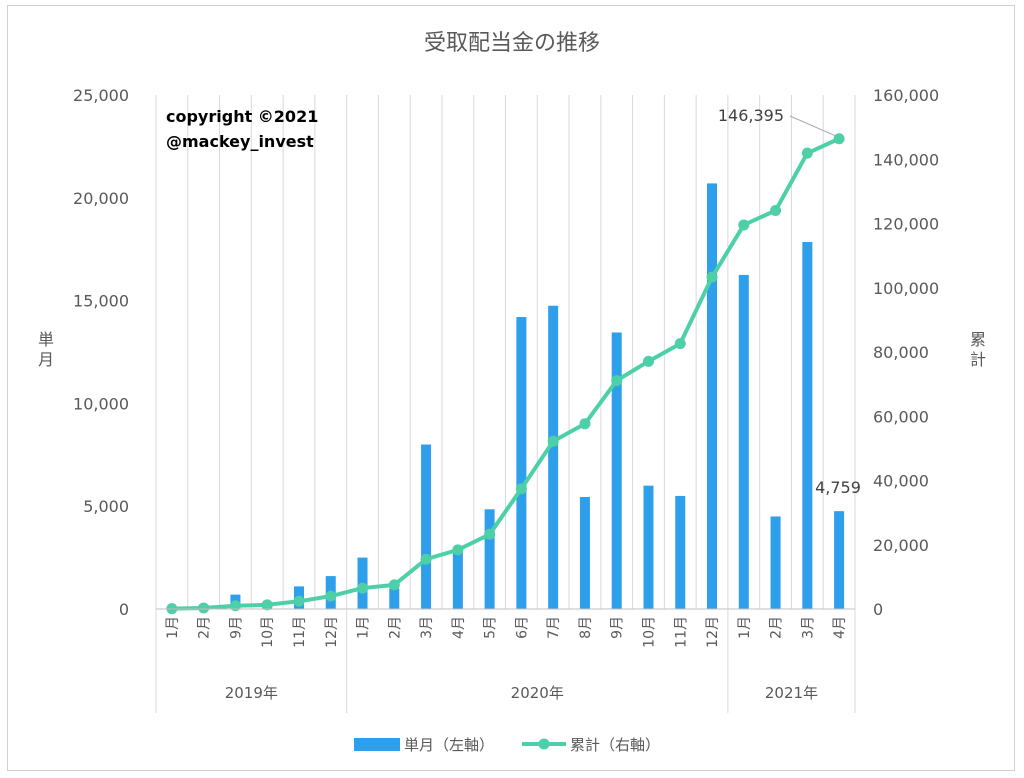  What do you see at coordinates (537, 693) in the screenshot?
I see `year-label: 2020年` at bounding box center [537, 693].